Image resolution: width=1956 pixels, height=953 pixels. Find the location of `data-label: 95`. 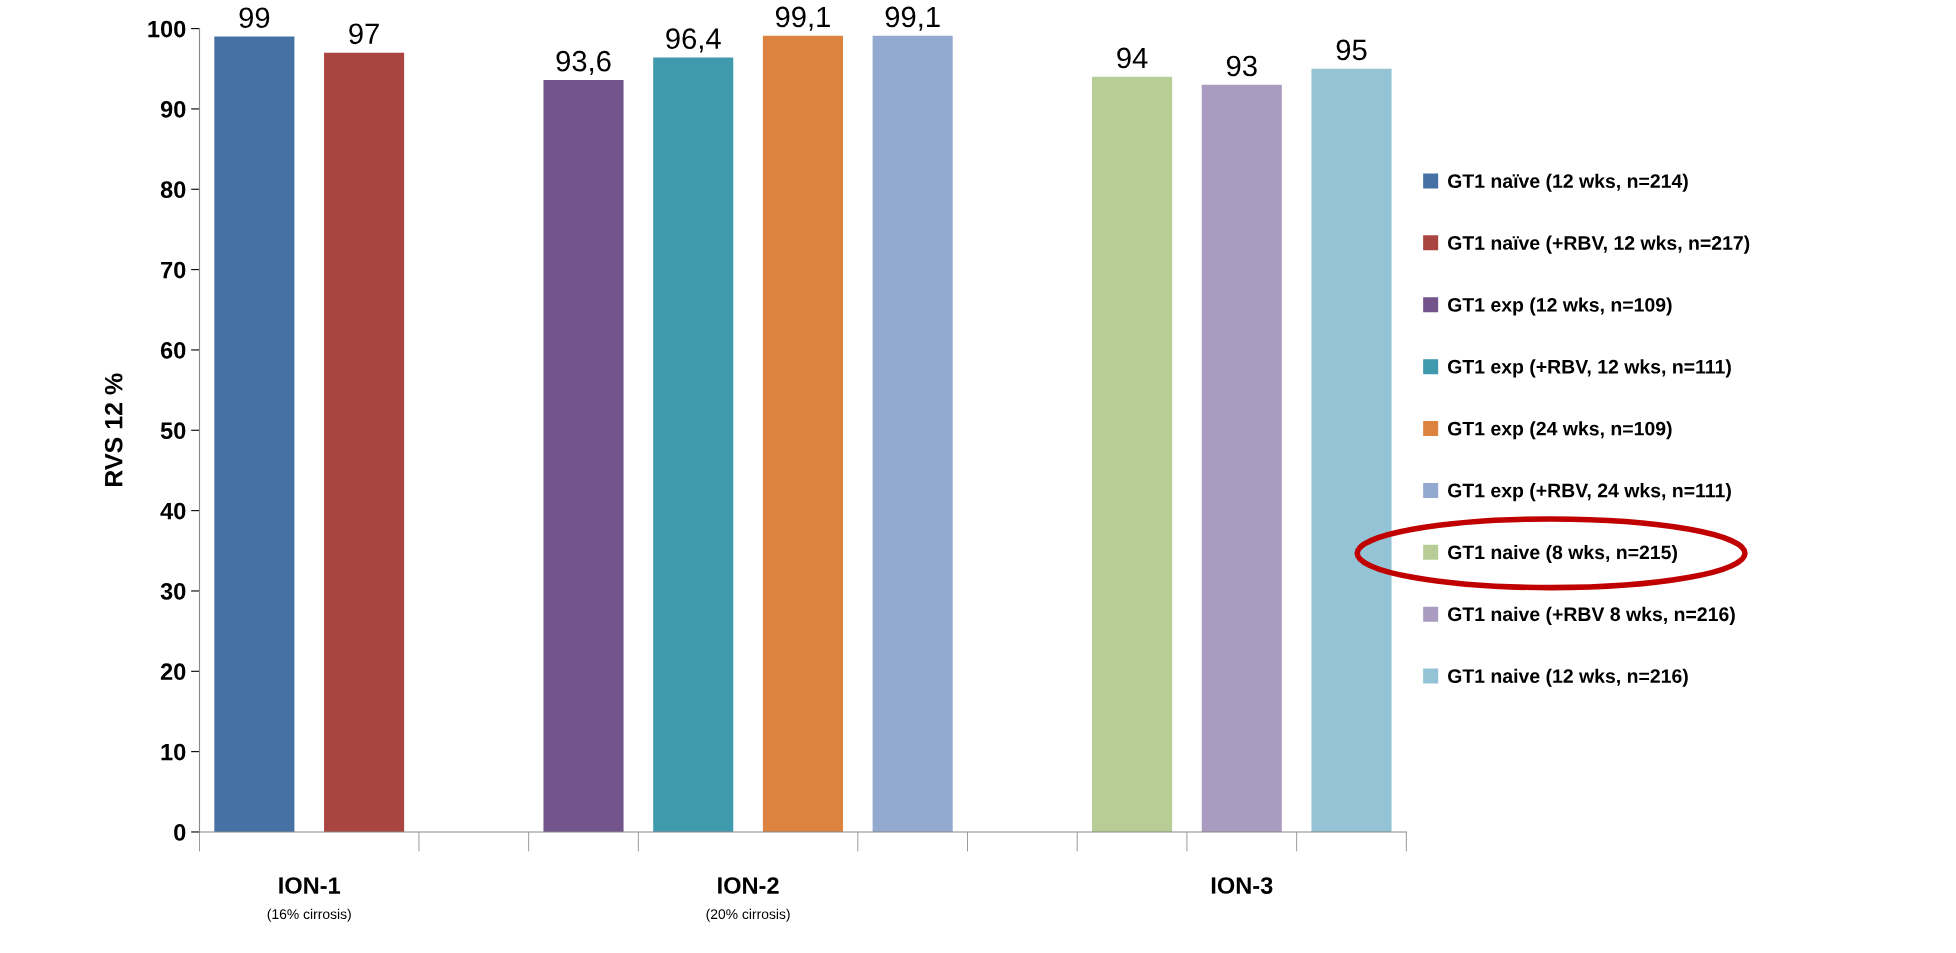

data-label: 95 is located at coordinates (1351, 50).